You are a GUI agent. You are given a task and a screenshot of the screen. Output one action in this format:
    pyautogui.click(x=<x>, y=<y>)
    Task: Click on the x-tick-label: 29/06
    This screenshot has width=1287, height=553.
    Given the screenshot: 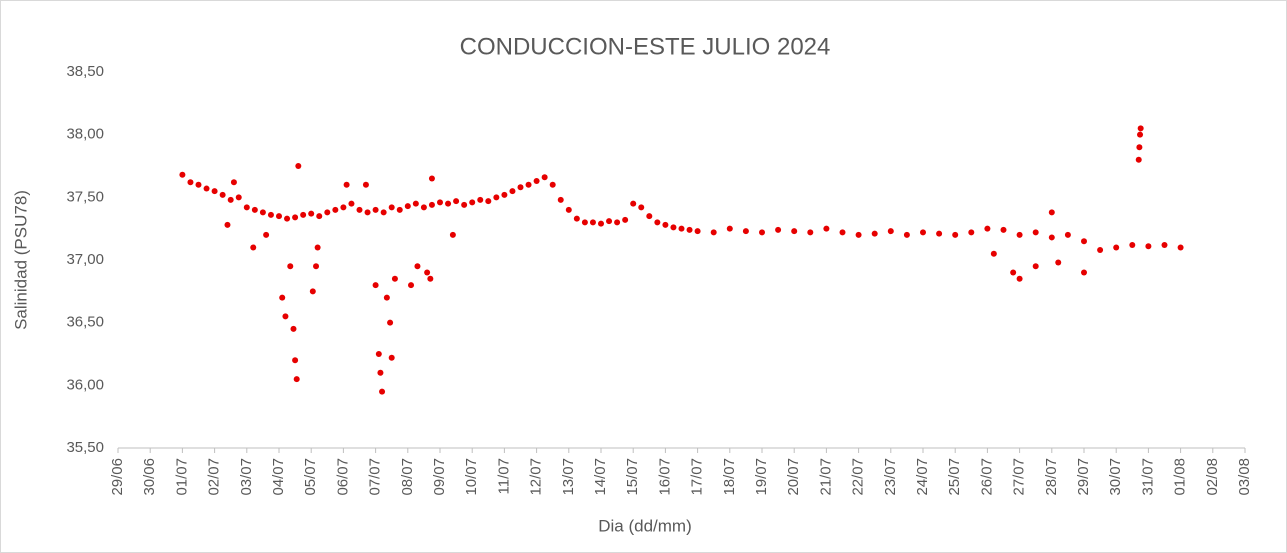 What is the action you would take?
    pyautogui.click(x=117, y=477)
    